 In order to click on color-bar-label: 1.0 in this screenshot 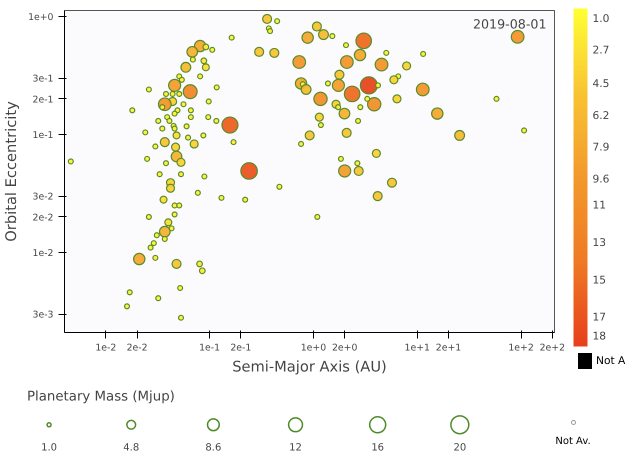, I will do `click(601, 18)`.